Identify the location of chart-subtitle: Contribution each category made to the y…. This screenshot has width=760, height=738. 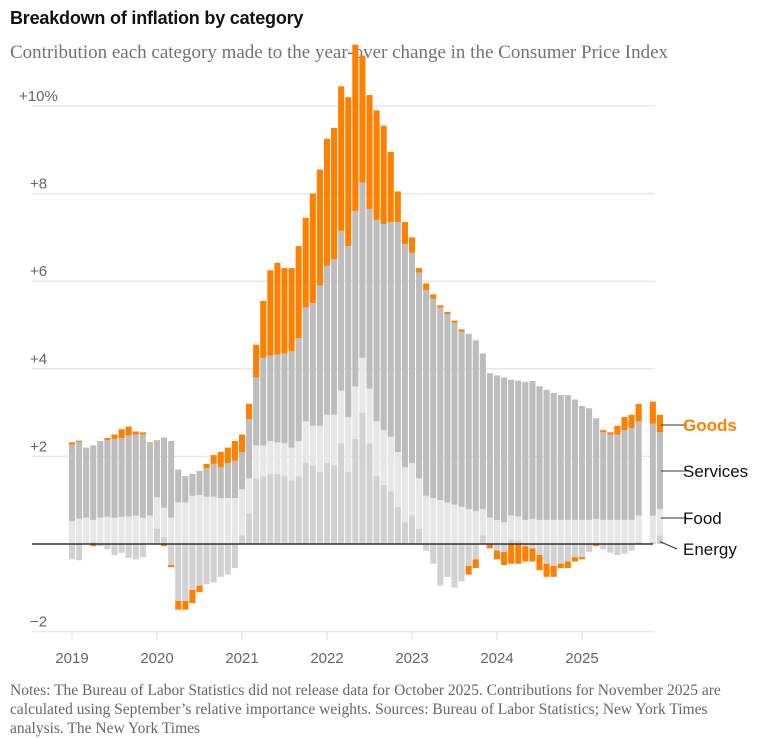
(339, 52).